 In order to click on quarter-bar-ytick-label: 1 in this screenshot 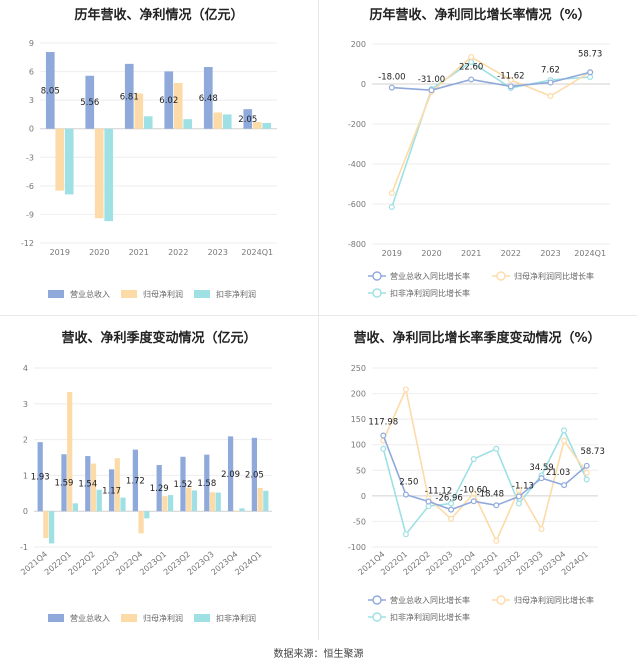, I will do `click(25, 475)`.